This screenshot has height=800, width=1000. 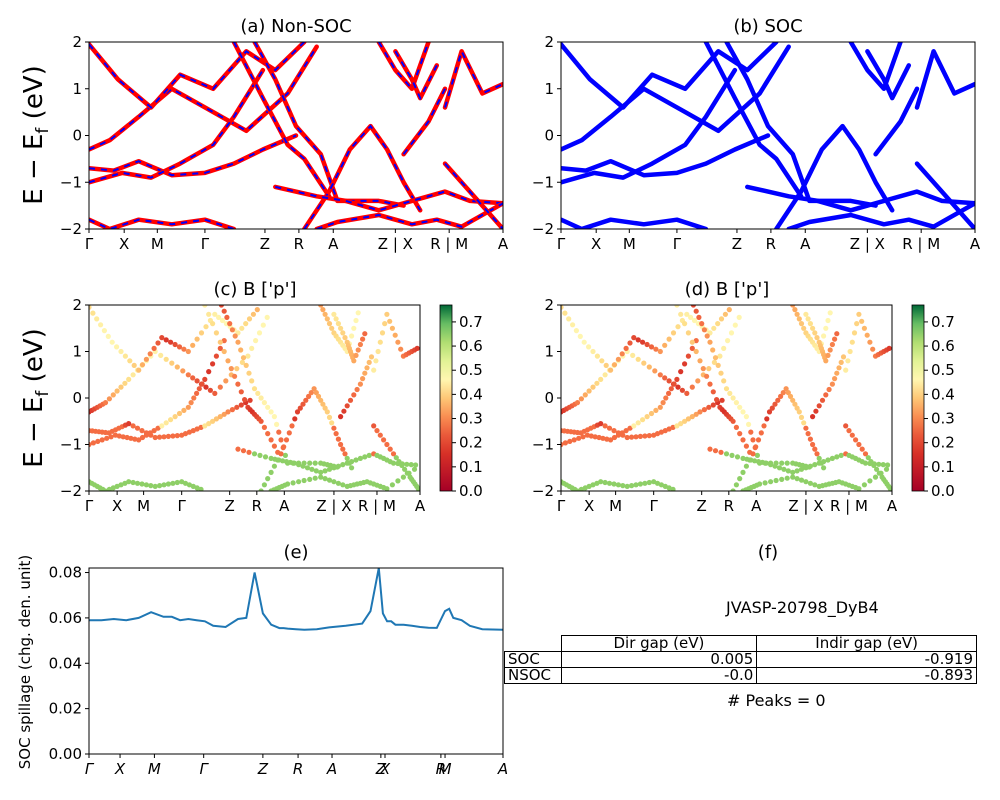 I want to click on scatter-points-c, so click(x=254, y=398).